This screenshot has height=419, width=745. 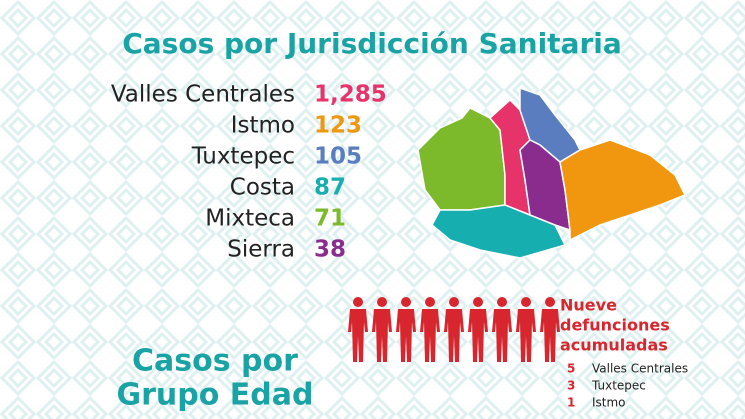 I want to click on death-count: 5, so click(x=571, y=369).